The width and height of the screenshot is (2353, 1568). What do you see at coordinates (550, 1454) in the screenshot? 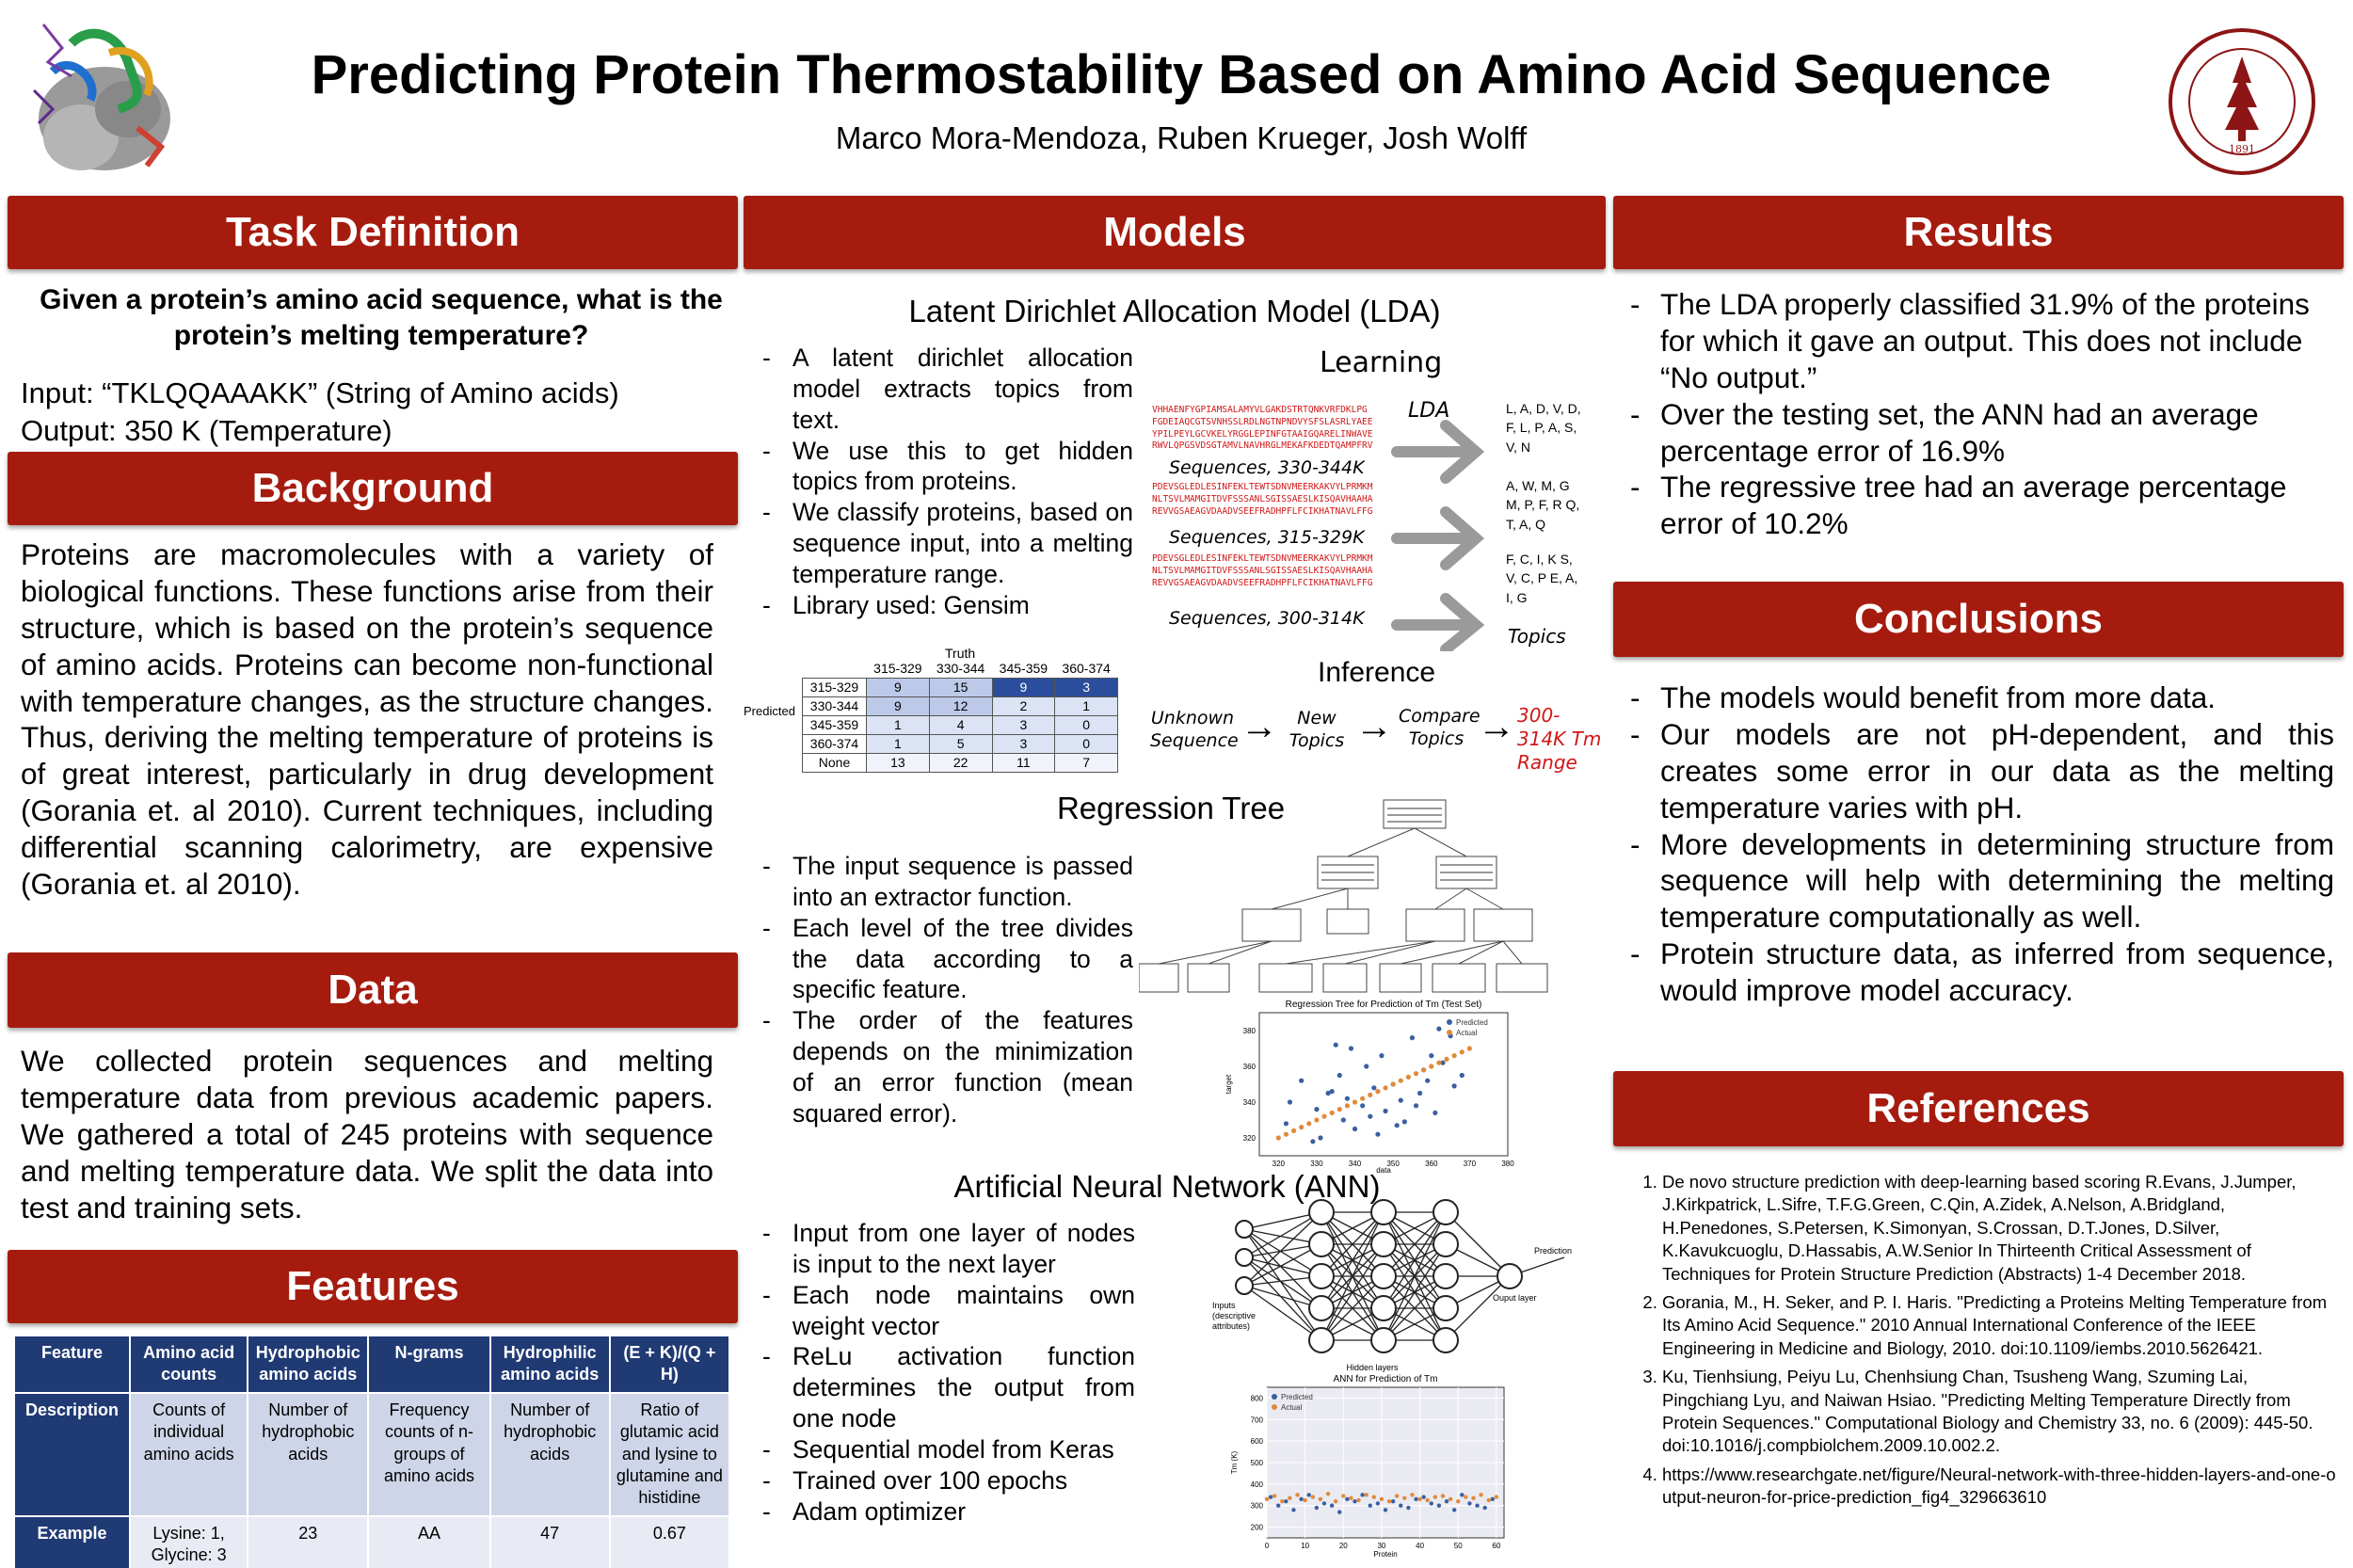
I see `features-cell: Number of hydrophobic acids` at bounding box center [550, 1454].